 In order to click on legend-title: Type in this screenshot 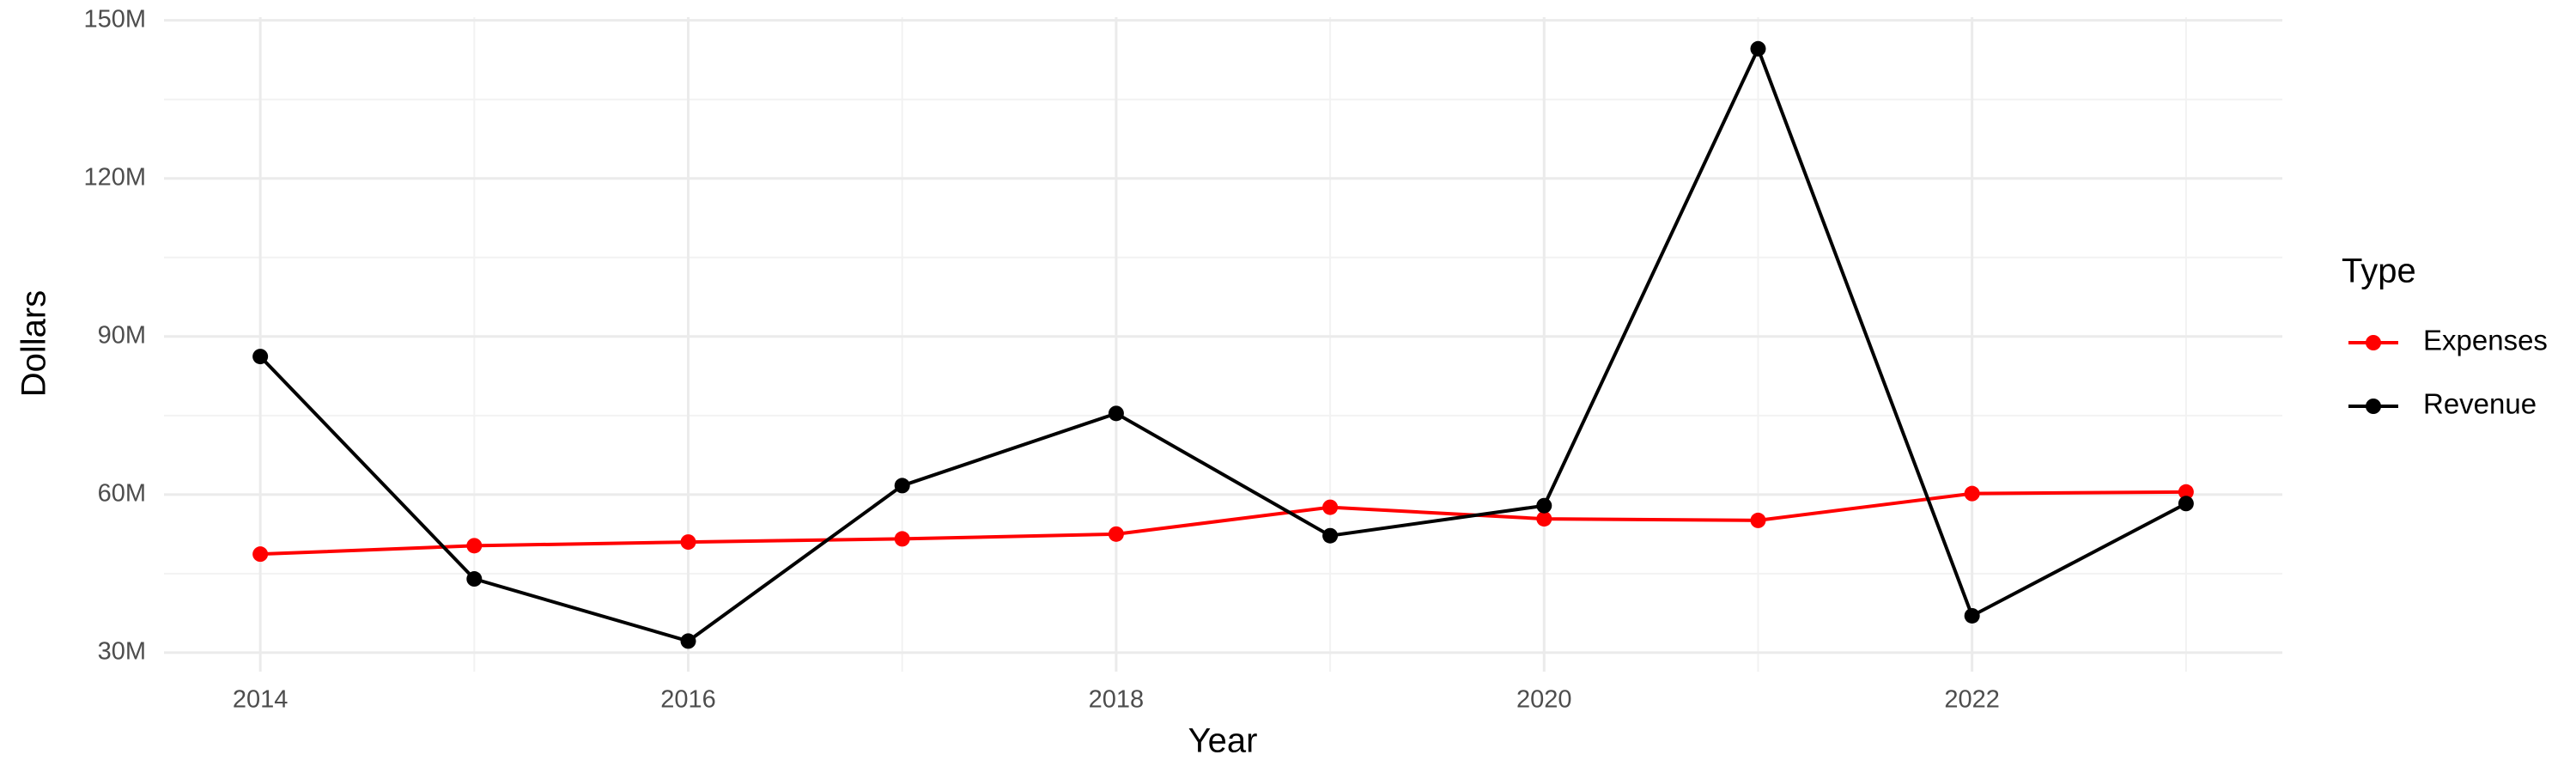, I will do `click(2379, 271)`.